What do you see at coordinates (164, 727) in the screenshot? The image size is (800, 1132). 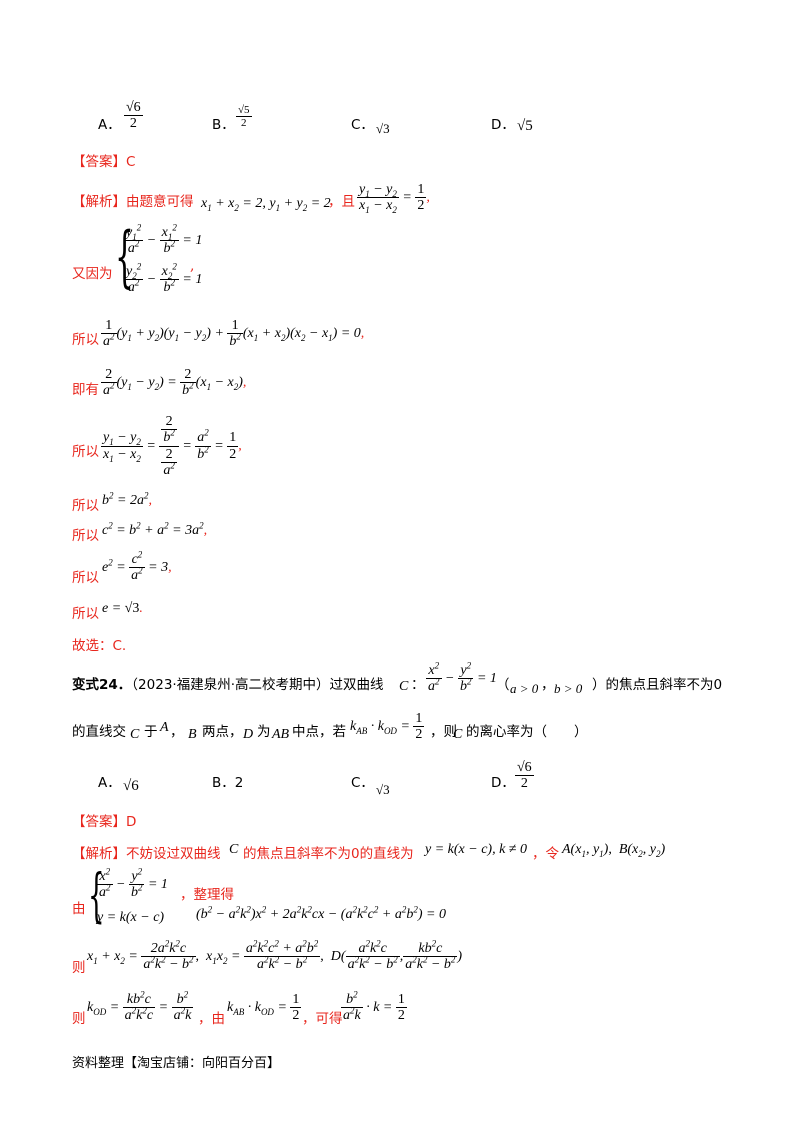 I see `line2-a: A` at bounding box center [164, 727].